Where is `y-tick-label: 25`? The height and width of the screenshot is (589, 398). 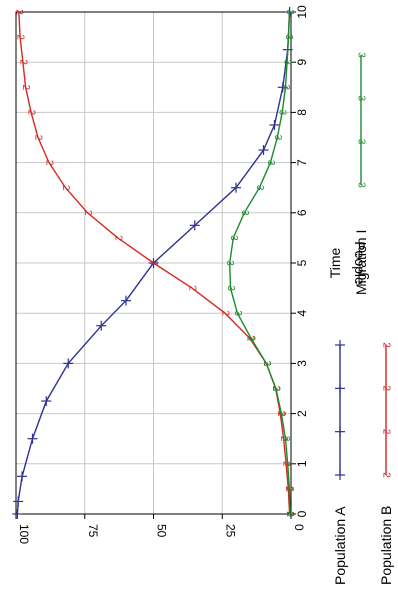 y-tick-label: 25 is located at coordinates (230, 531).